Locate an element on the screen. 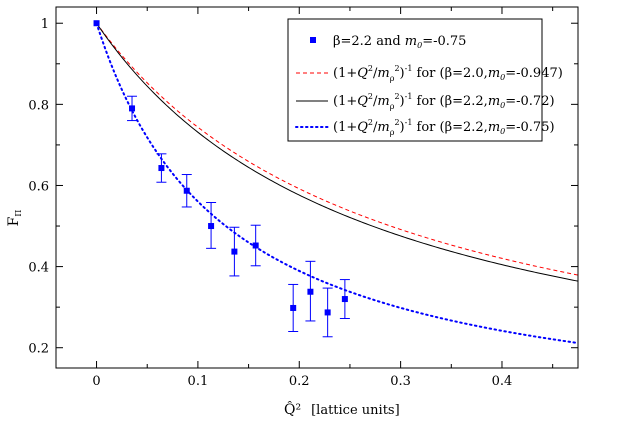 This screenshot has height=423, width=628. legend-marker-points is located at coordinates (313, 40).